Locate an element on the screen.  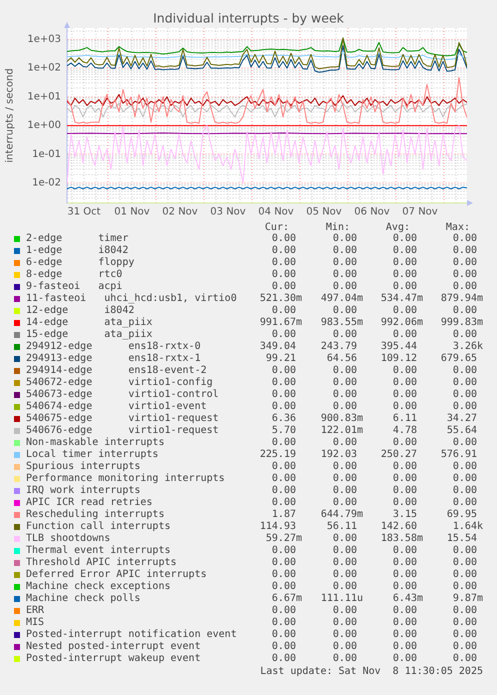
legend-label: ERR is located at coordinates (35, 611).